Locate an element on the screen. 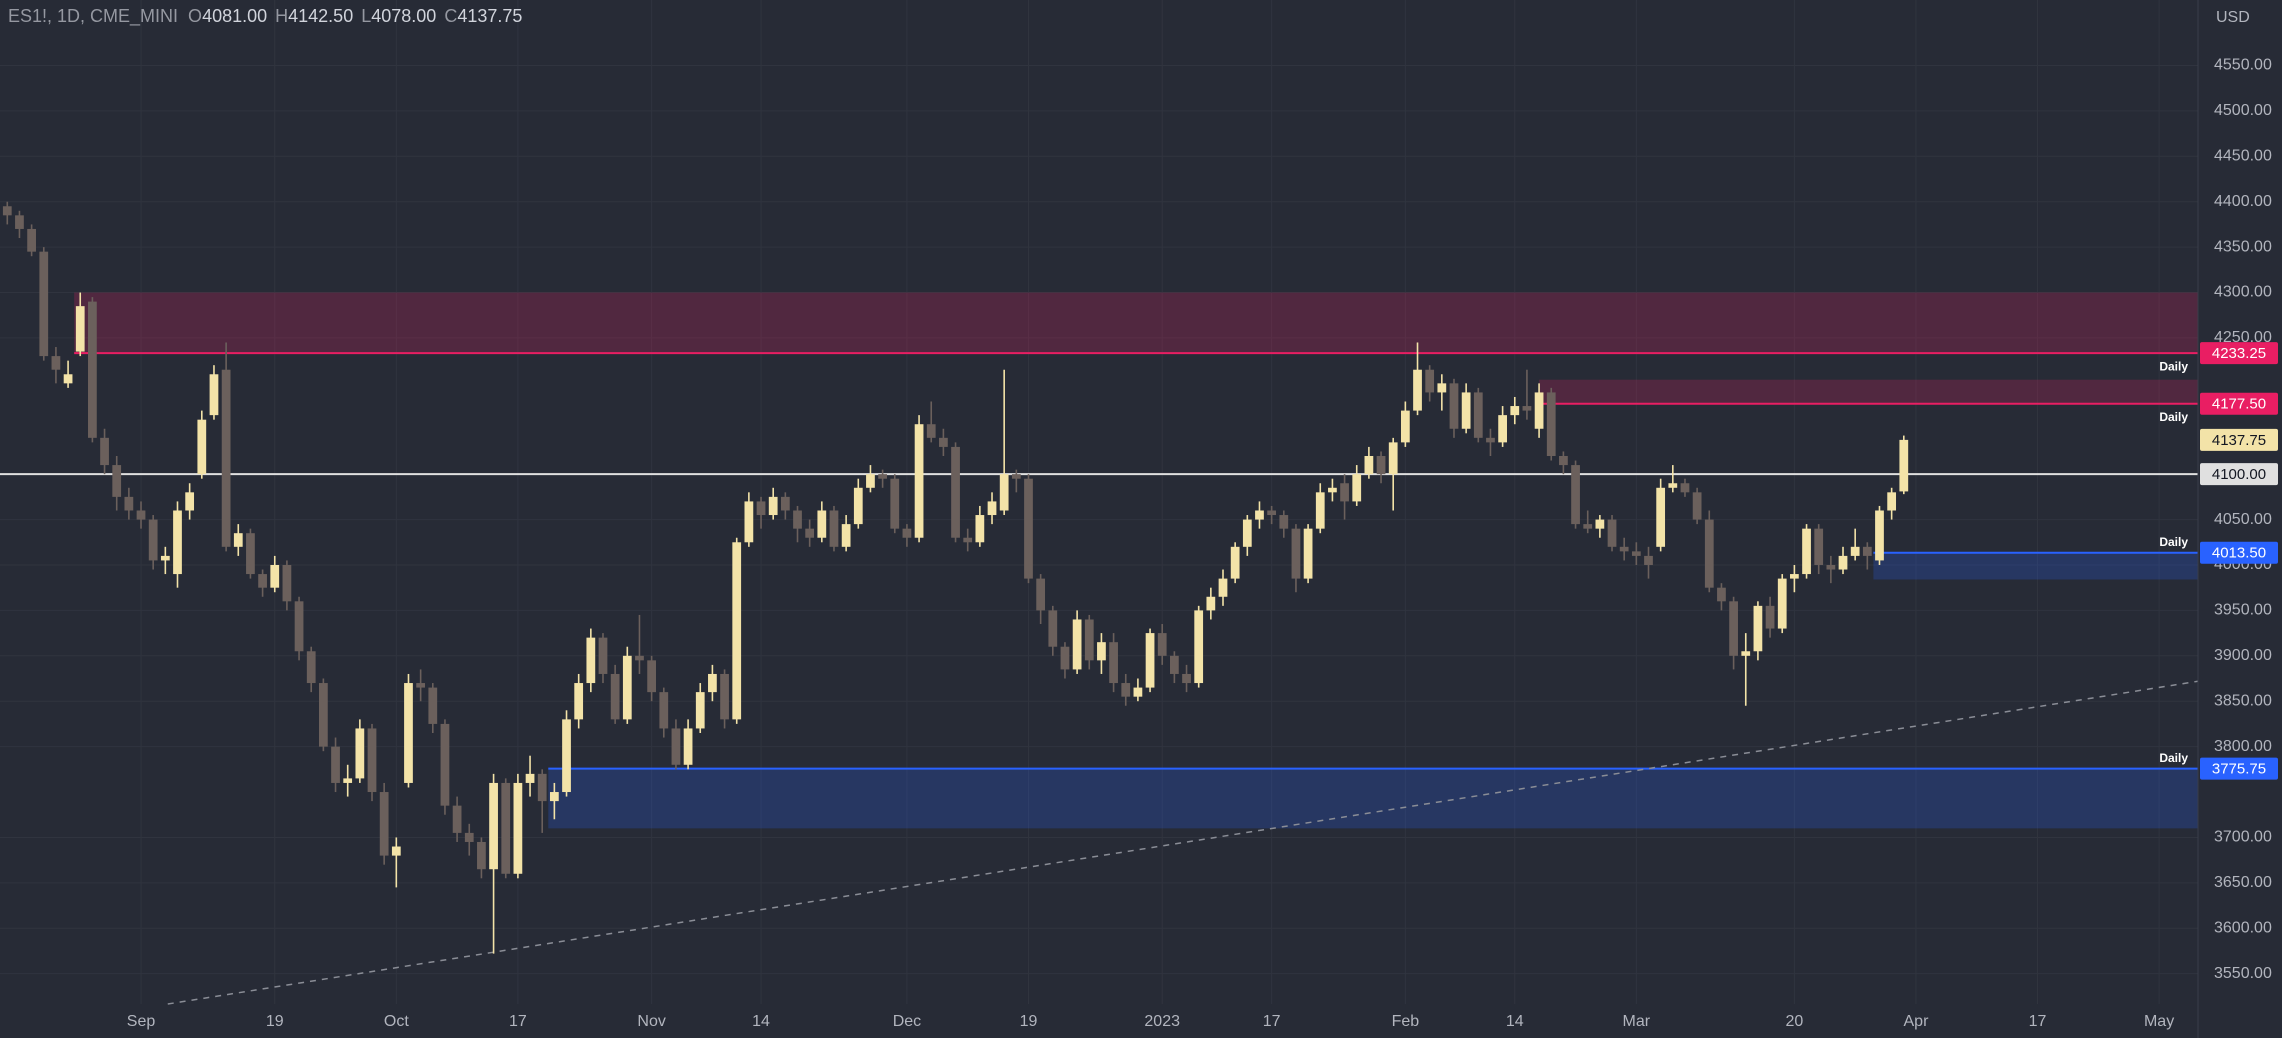  field-value: 4081.00 is located at coordinates (235, 16).